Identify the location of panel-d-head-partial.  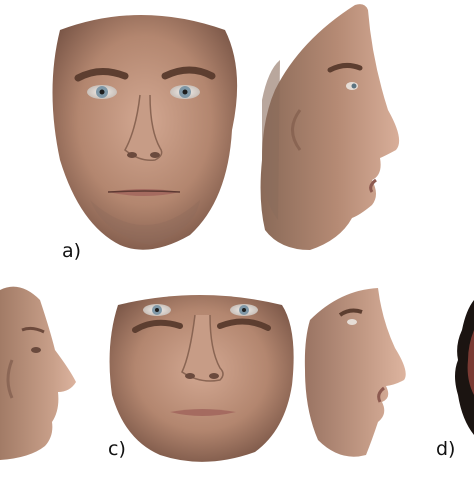
(464, 367).